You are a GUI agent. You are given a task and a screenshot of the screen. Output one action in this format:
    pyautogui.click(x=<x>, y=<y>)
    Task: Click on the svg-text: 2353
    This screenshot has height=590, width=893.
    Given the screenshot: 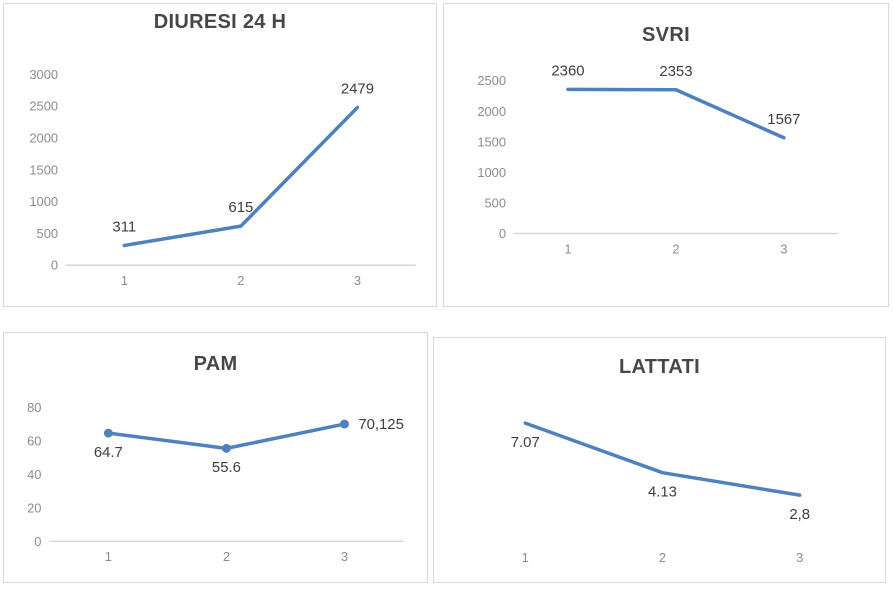 What is the action you would take?
    pyautogui.click(x=675, y=72)
    